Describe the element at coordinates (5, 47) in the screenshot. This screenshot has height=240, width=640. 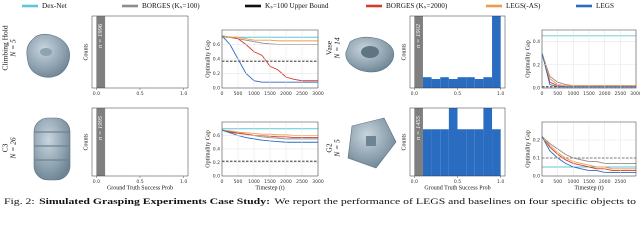
I see `object-name: Climbing Hold` at that location.